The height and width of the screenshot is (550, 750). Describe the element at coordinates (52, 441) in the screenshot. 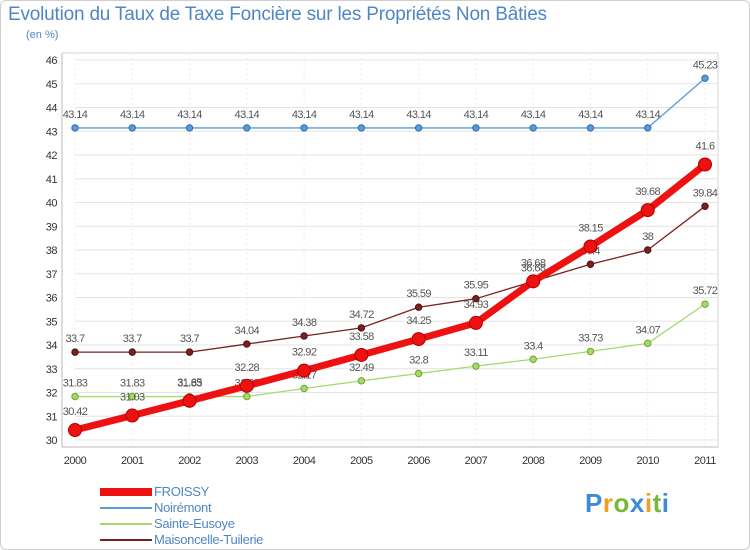

I see `y-tick-label: 30` at that location.